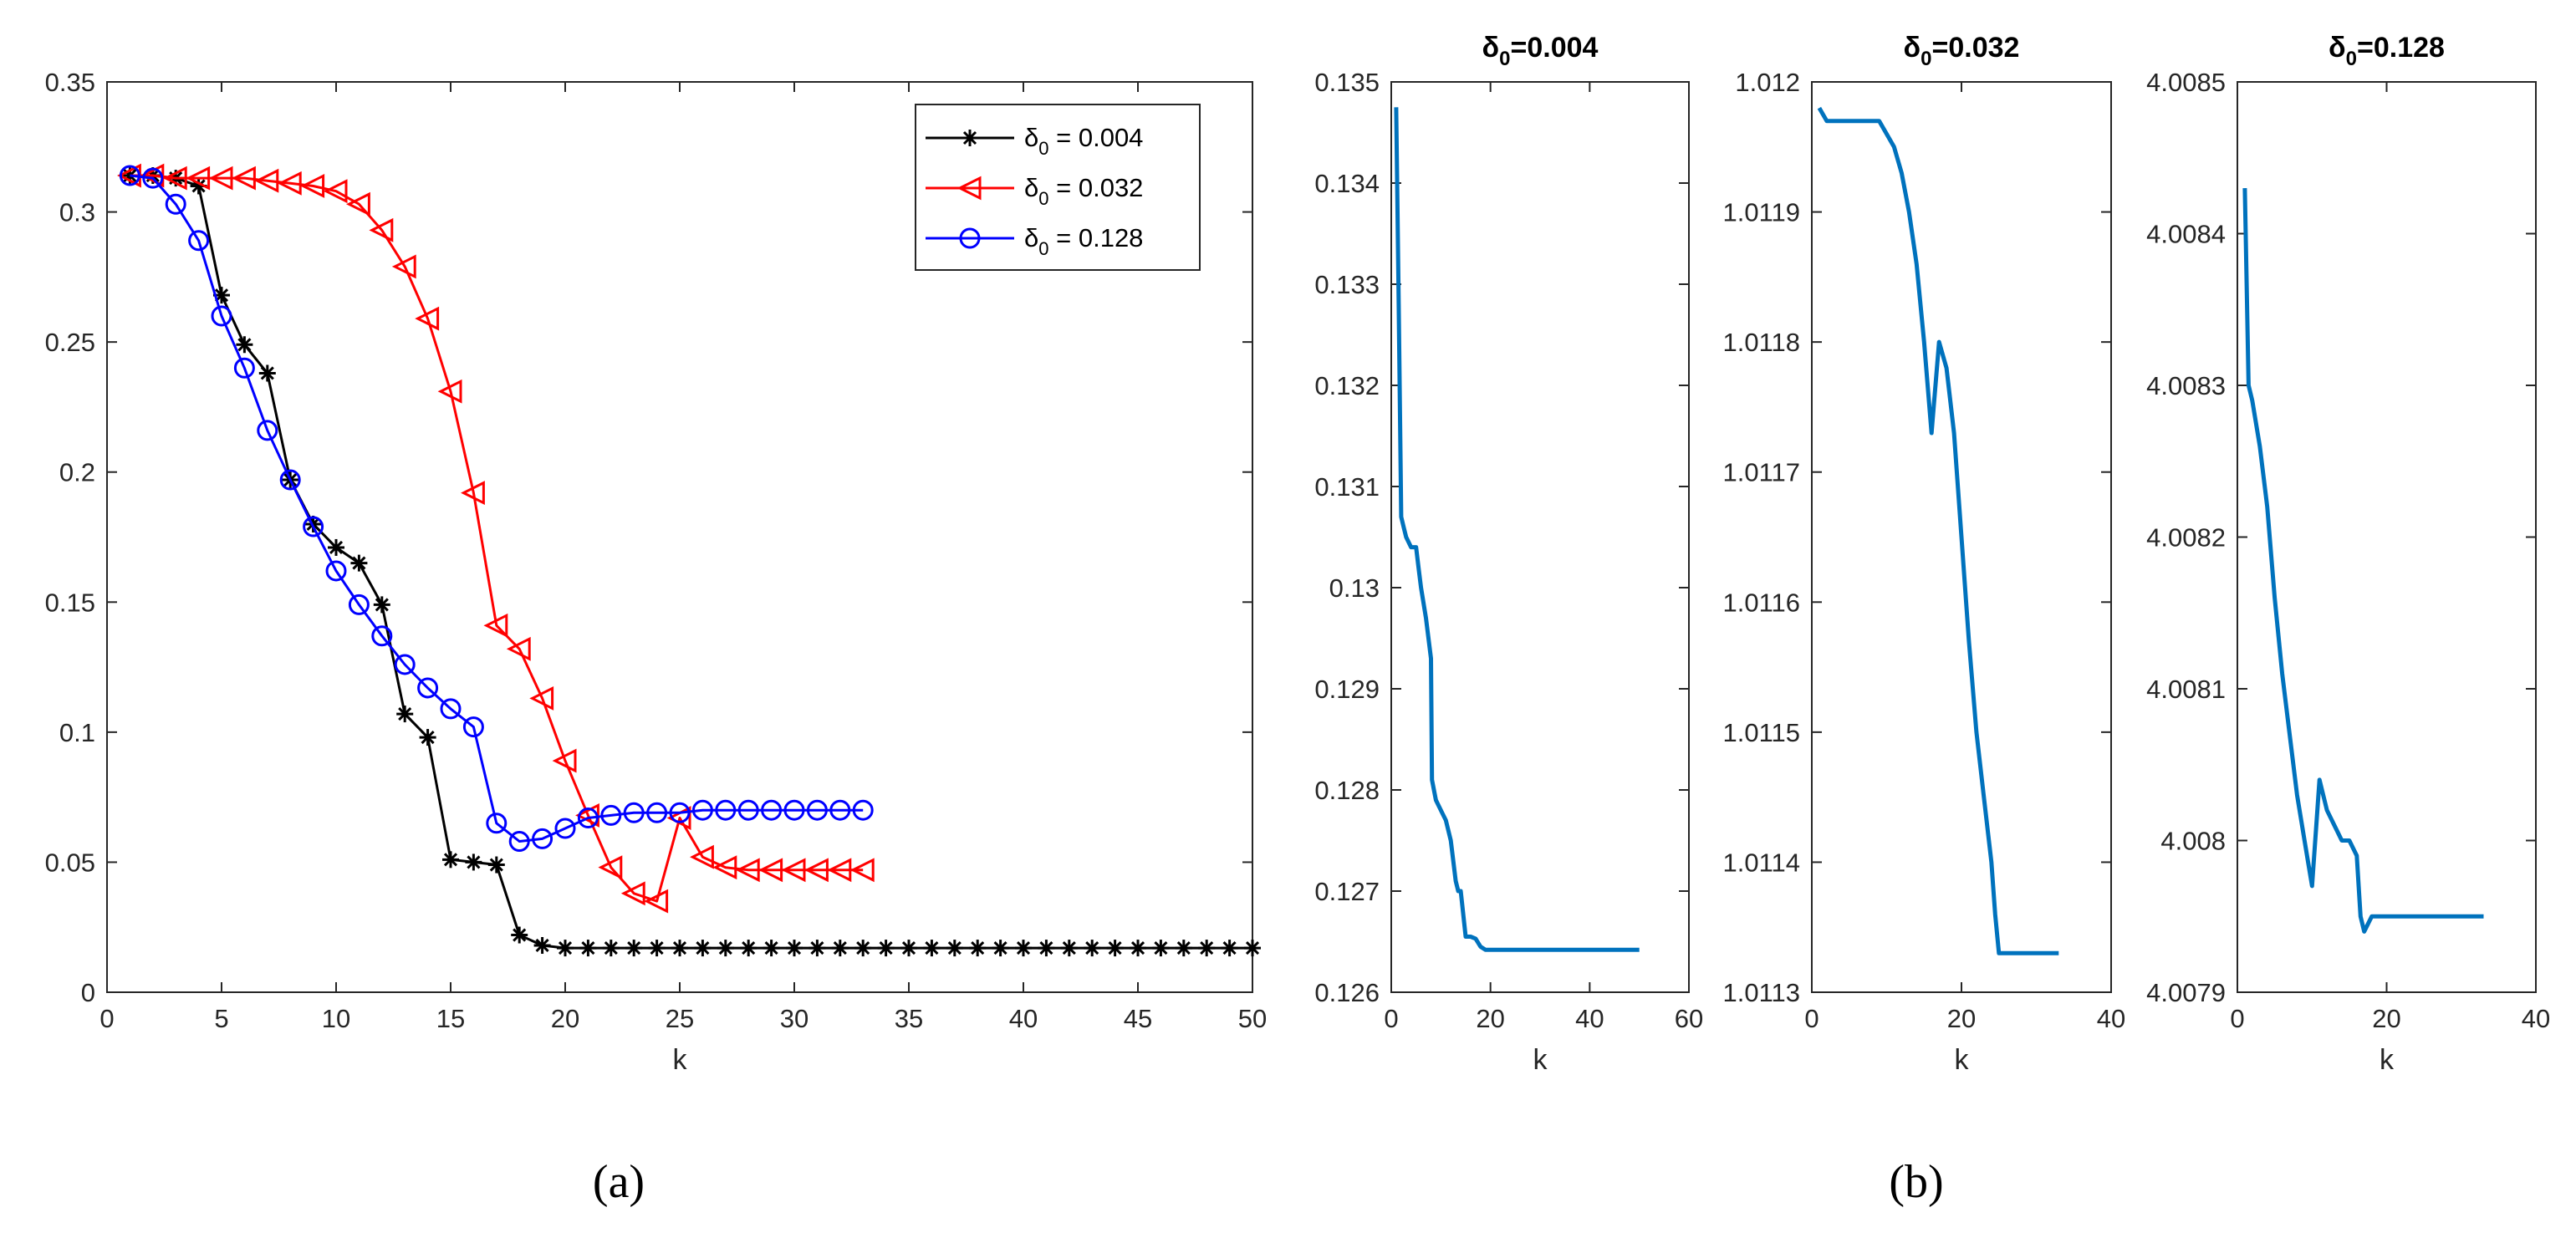  I want to click on legend-label: δ0 = 0.004, so click(1083, 141).